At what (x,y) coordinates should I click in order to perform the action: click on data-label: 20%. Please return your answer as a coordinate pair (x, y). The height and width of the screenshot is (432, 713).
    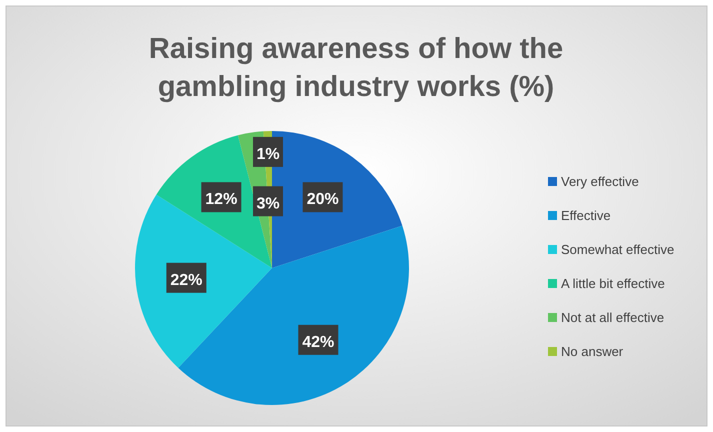
    Looking at the image, I should click on (322, 199).